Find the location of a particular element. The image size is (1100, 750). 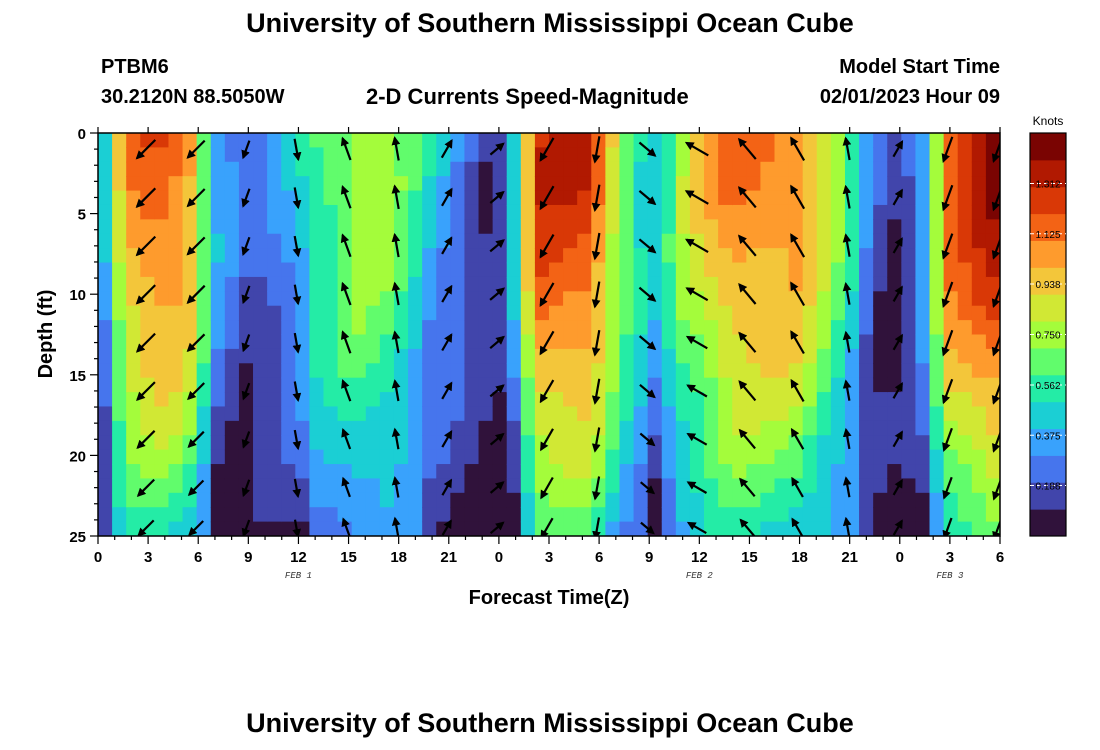

x-tick-label: 6 is located at coordinates (599, 557).